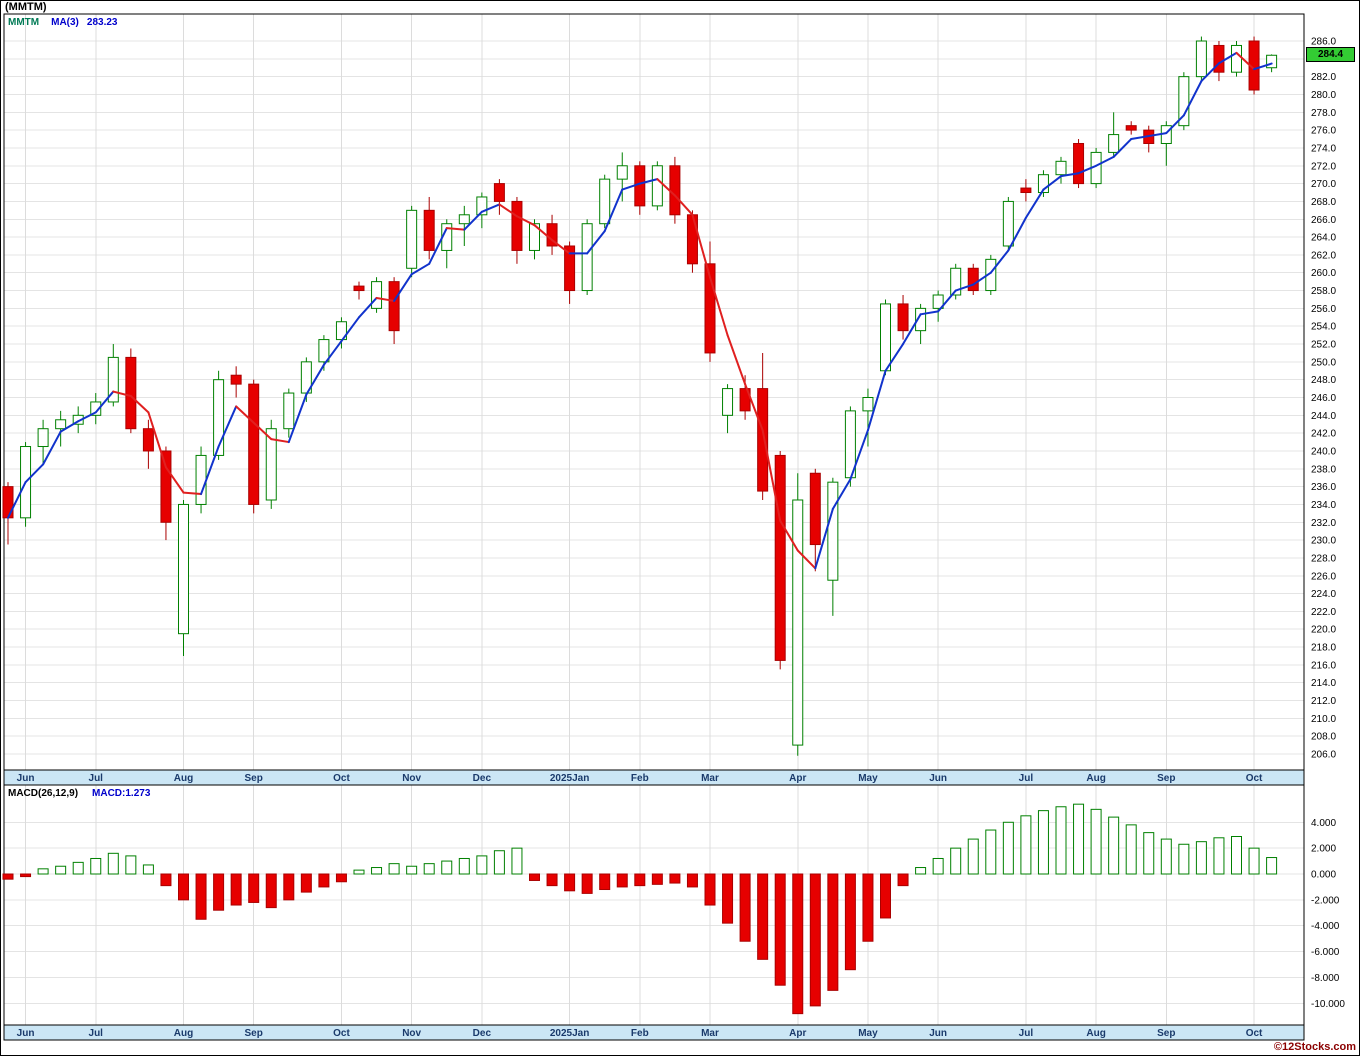  I want to click on month-label: May, so click(868, 1033).